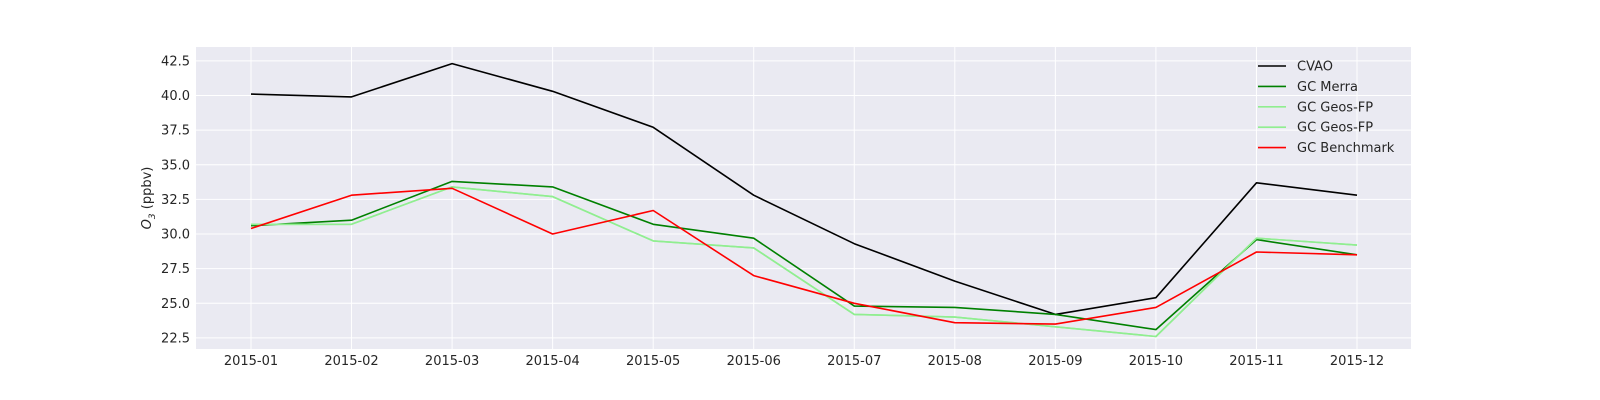 The image size is (1600, 400). I want to click on y-axis-label-main: O, so click(147, 224).